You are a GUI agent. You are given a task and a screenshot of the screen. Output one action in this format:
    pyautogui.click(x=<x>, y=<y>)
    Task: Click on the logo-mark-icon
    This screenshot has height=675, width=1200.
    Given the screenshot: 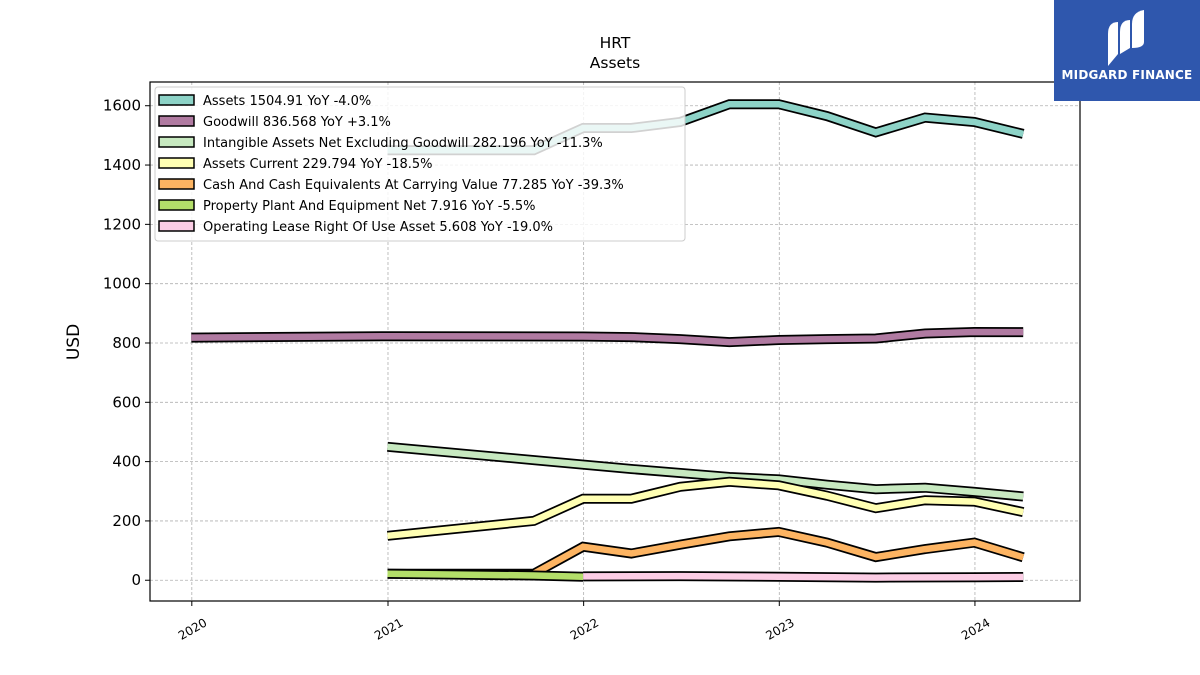 What is the action you would take?
    pyautogui.click(x=1126, y=38)
    